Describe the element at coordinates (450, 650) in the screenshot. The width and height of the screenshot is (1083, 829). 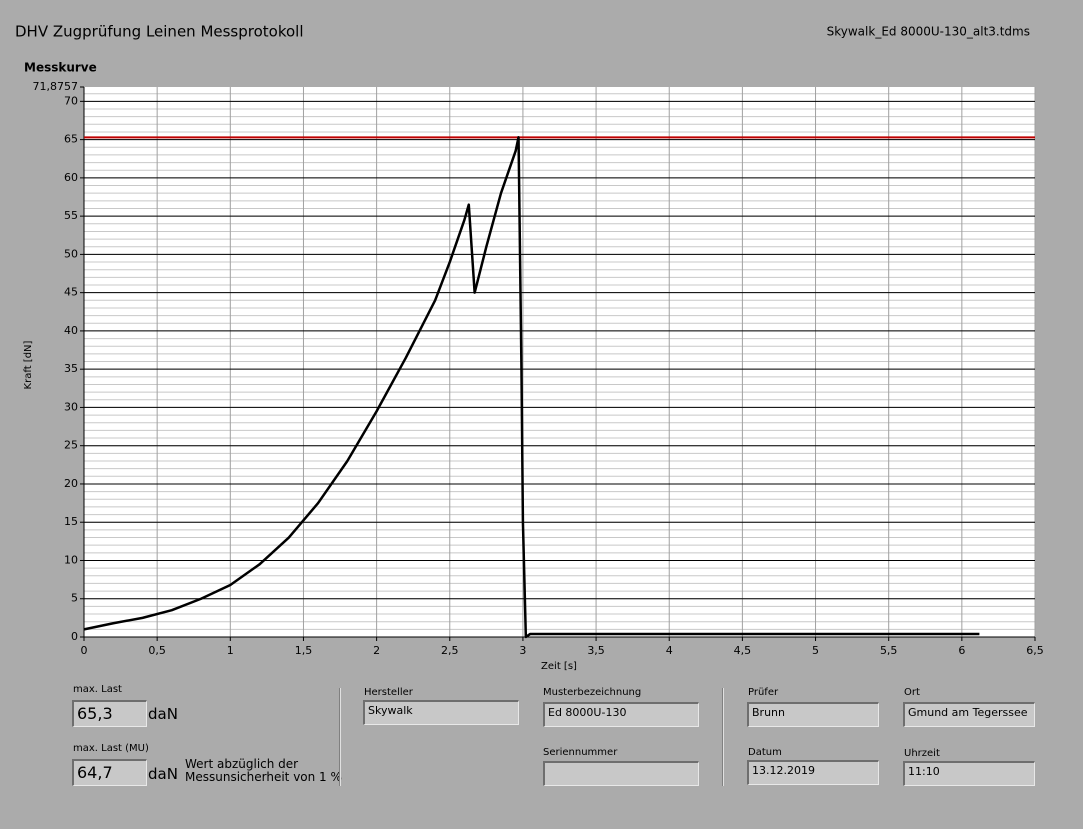
I see `x-tick-label: 2,5` at that location.